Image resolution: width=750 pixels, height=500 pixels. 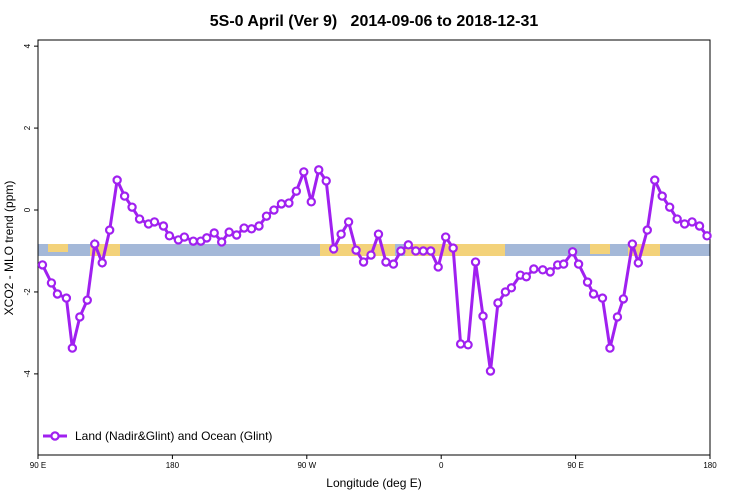 What do you see at coordinates (9, 248) in the screenshot?
I see `y-axis-label: XCO2 - MLO trend (ppm)` at bounding box center [9, 248].